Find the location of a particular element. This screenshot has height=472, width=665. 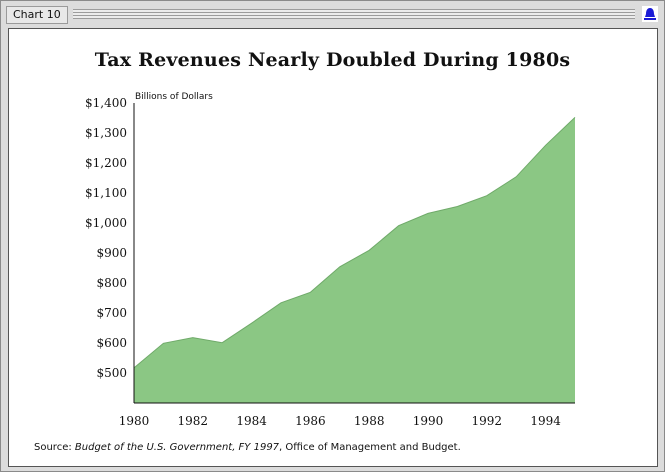

bell-close-icon is located at coordinates (650, 14).